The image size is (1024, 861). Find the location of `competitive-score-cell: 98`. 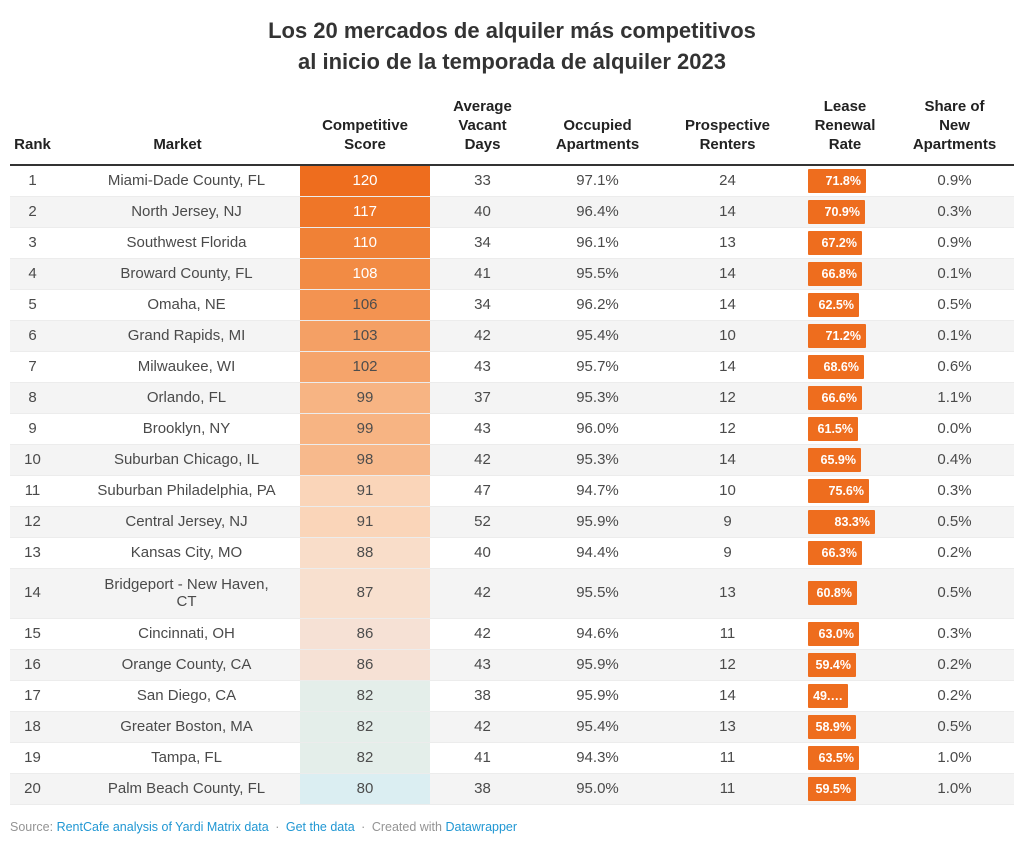

competitive-score-cell: 98 is located at coordinates (365, 459).